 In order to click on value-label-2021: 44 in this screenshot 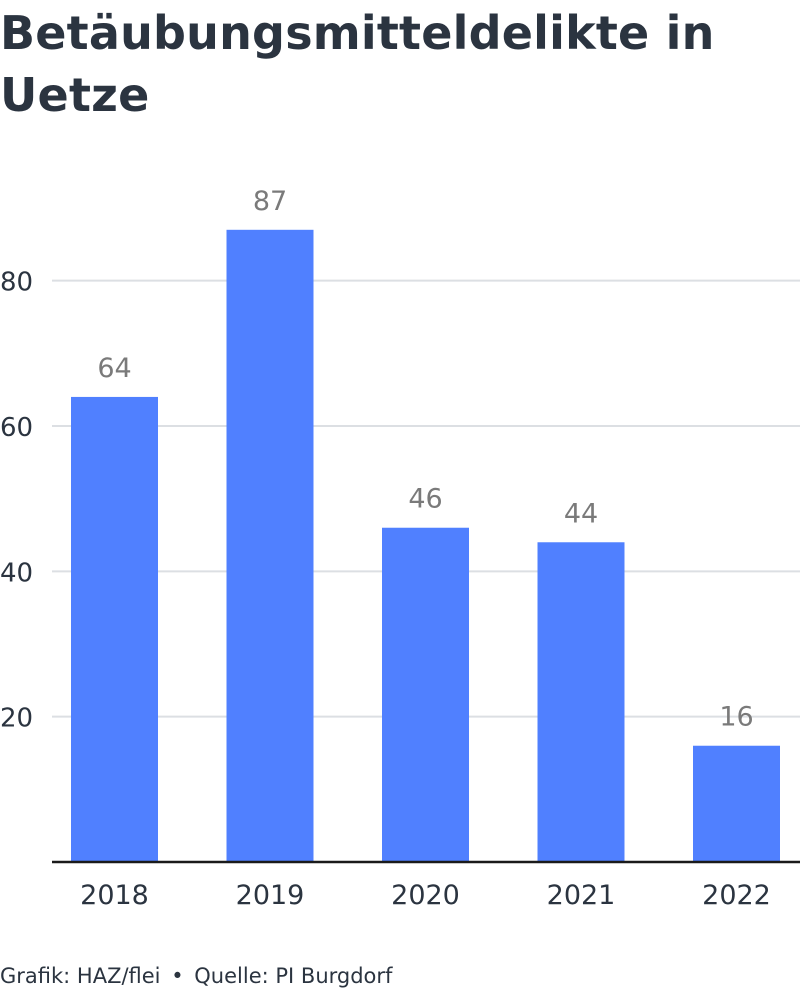, I will do `click(581, 513)`.